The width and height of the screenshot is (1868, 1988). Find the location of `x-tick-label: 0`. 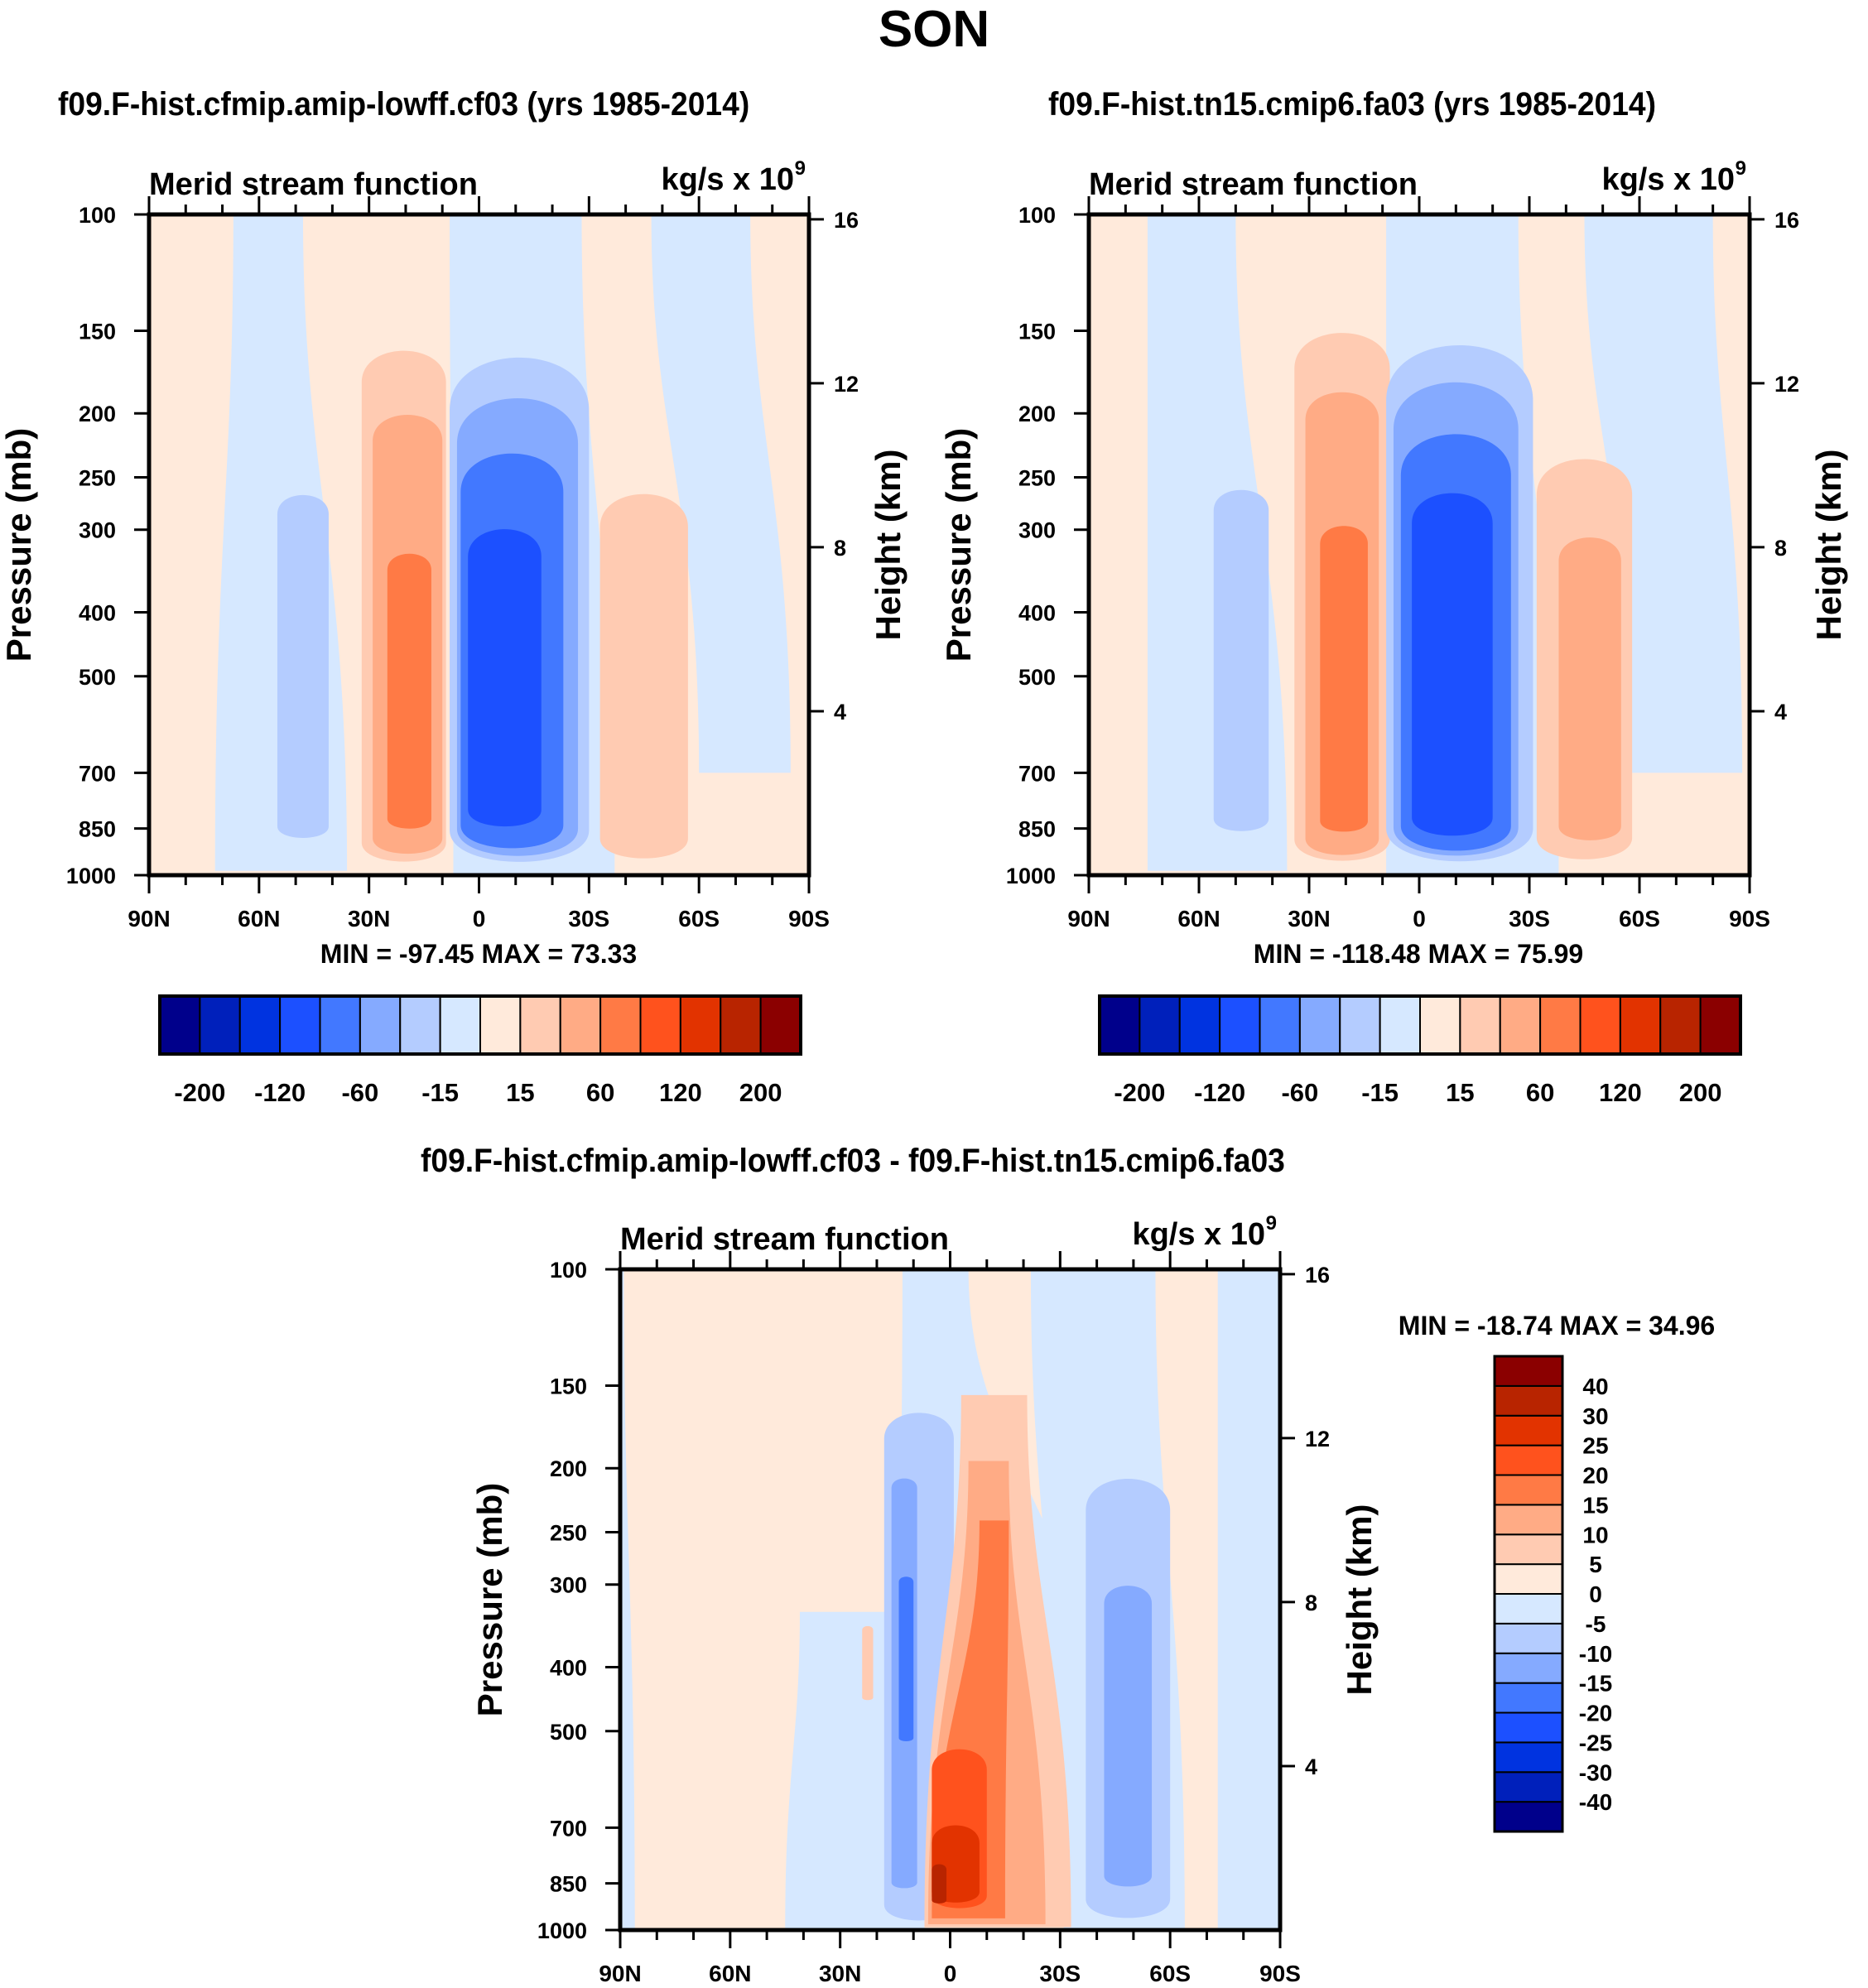

x-tick-label: 0 is located at coordinates (950, 1973).